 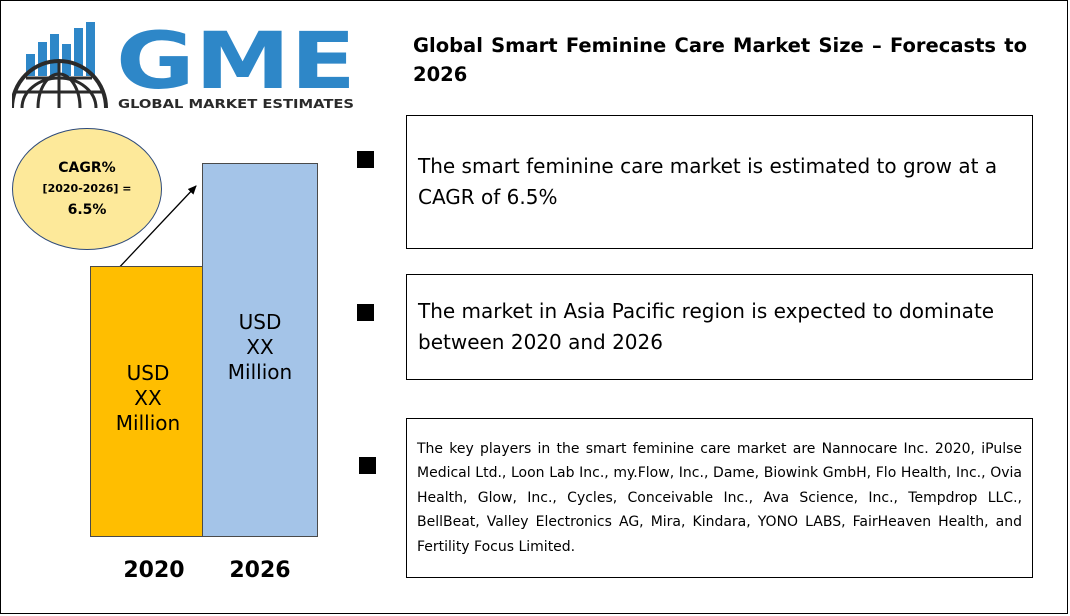 What do you see at coordinates (148, 398) in the screenshot?
I see `bar-2020-label-2: XX` at bounding box center [148, 398].